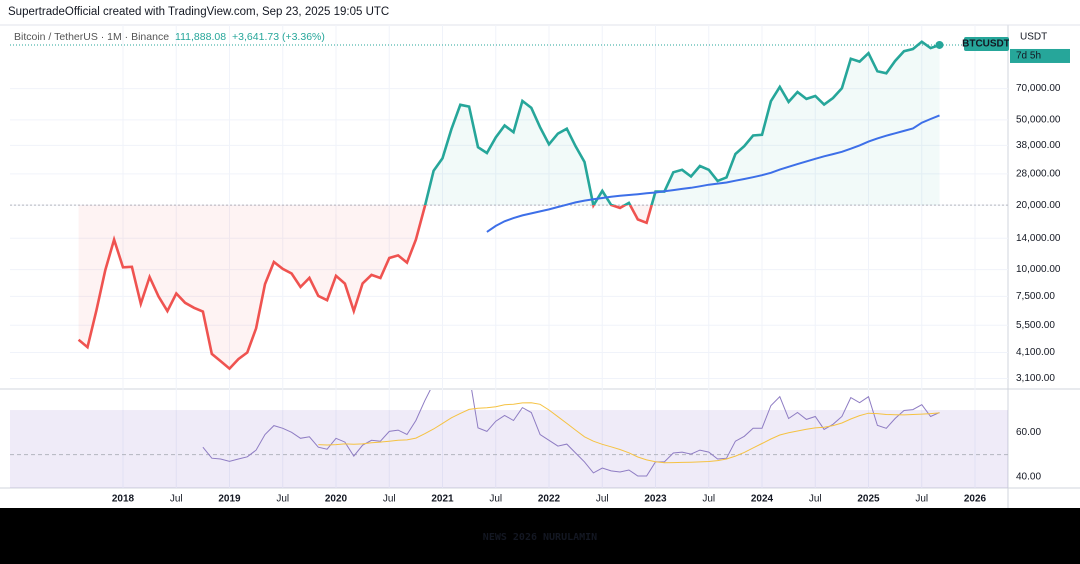 The height and width of the screenshot is (564, 1080). What do you see at coordinates (1028, 432) in the screenshot?
I see `y2-tick-label: 60.00` at bounding box center [1028, 432].